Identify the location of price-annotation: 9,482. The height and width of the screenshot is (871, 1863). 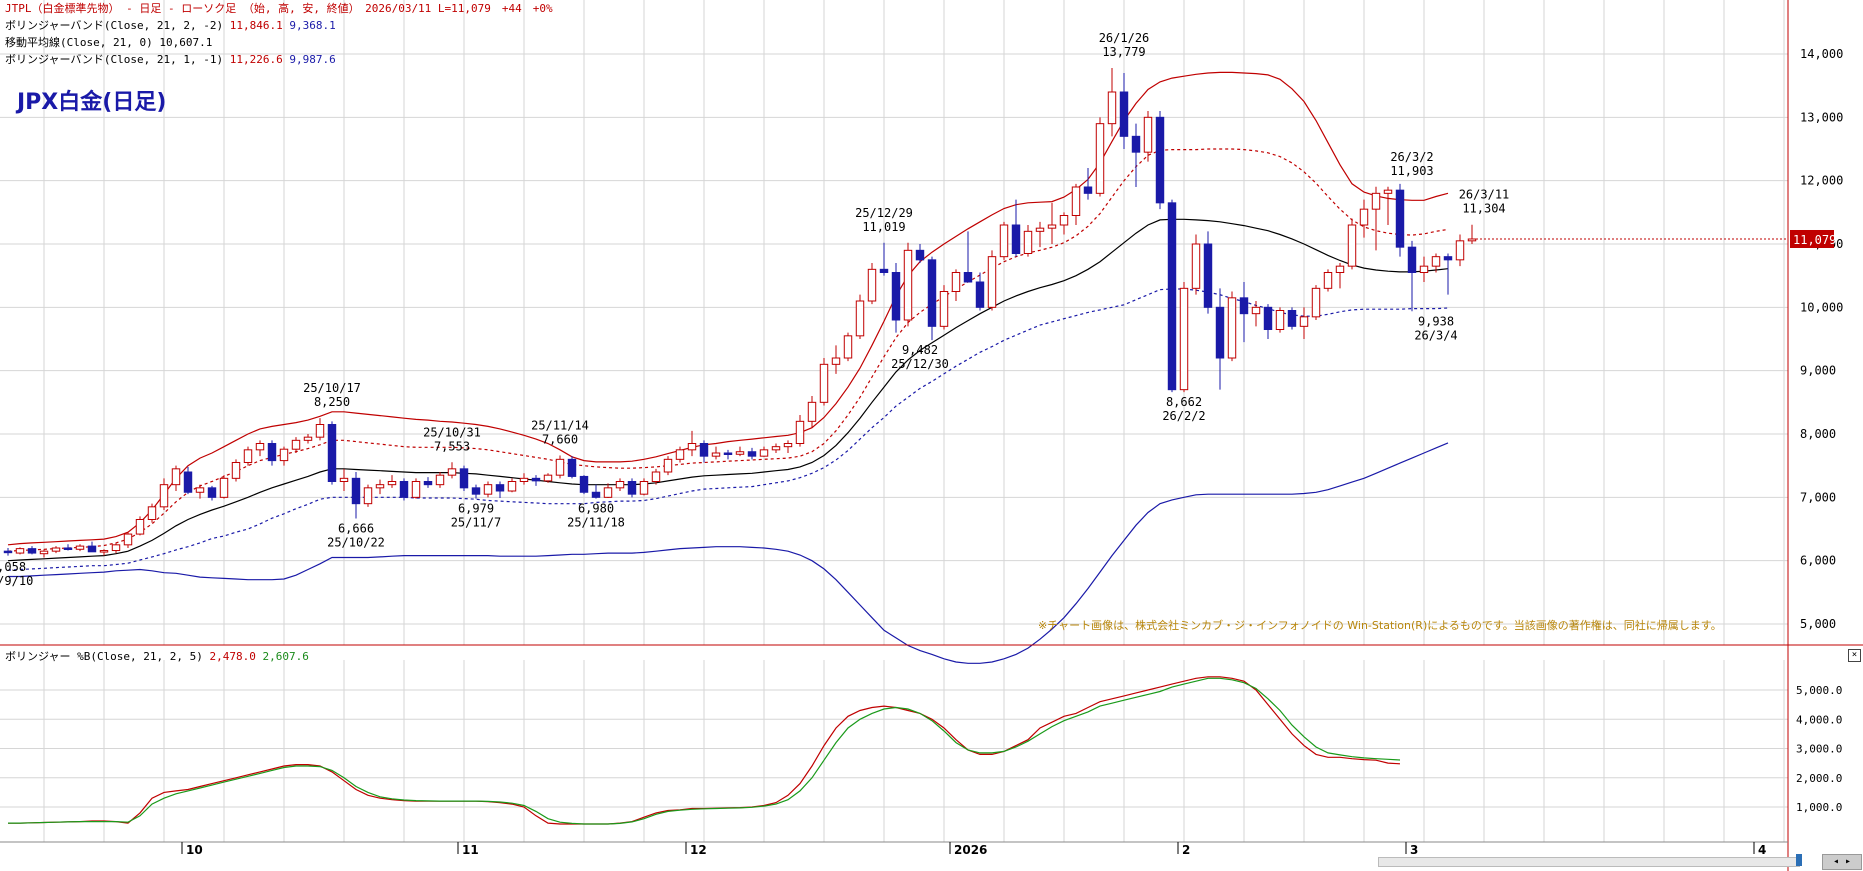
(920, 350).